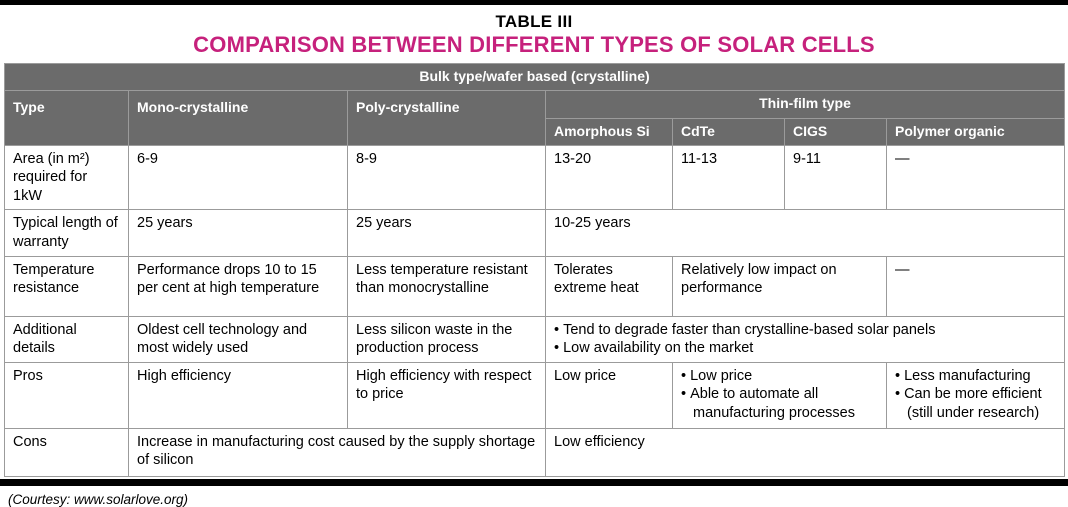 The width and height of the screenshot is (1068, 507). Describe the element at coordinates (805, 348) in the screenshot. I see `bullet-item: • Low availability on the market` at that location.